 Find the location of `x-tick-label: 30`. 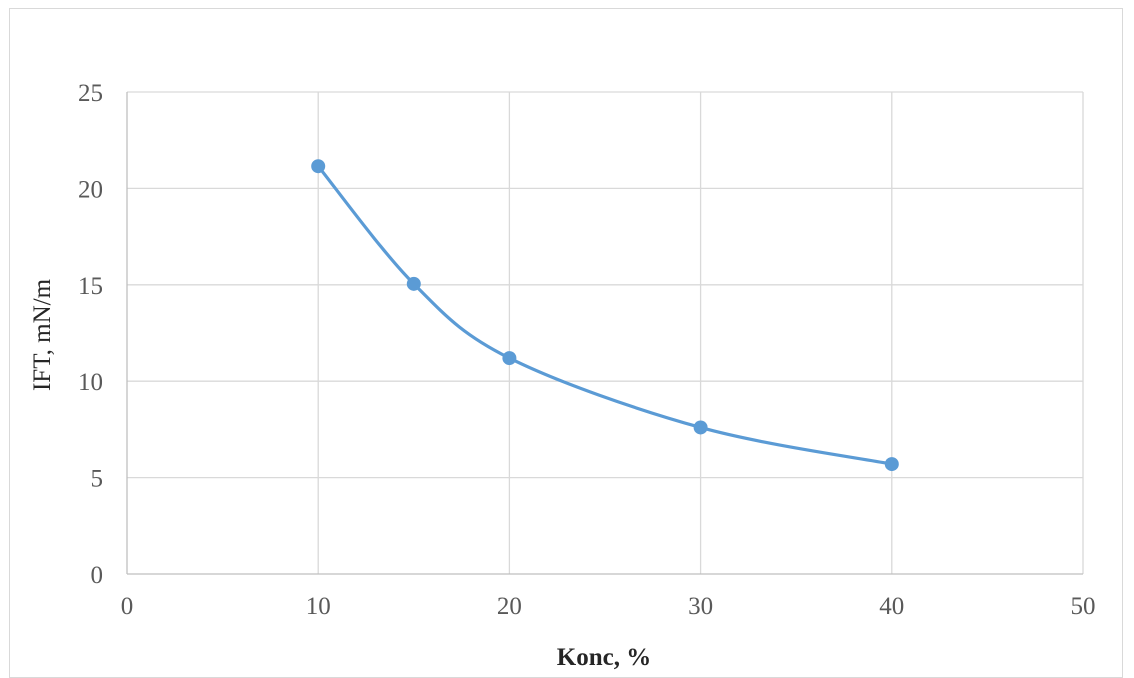

x-tick-label: 30 is located at coordinates (700, 606).